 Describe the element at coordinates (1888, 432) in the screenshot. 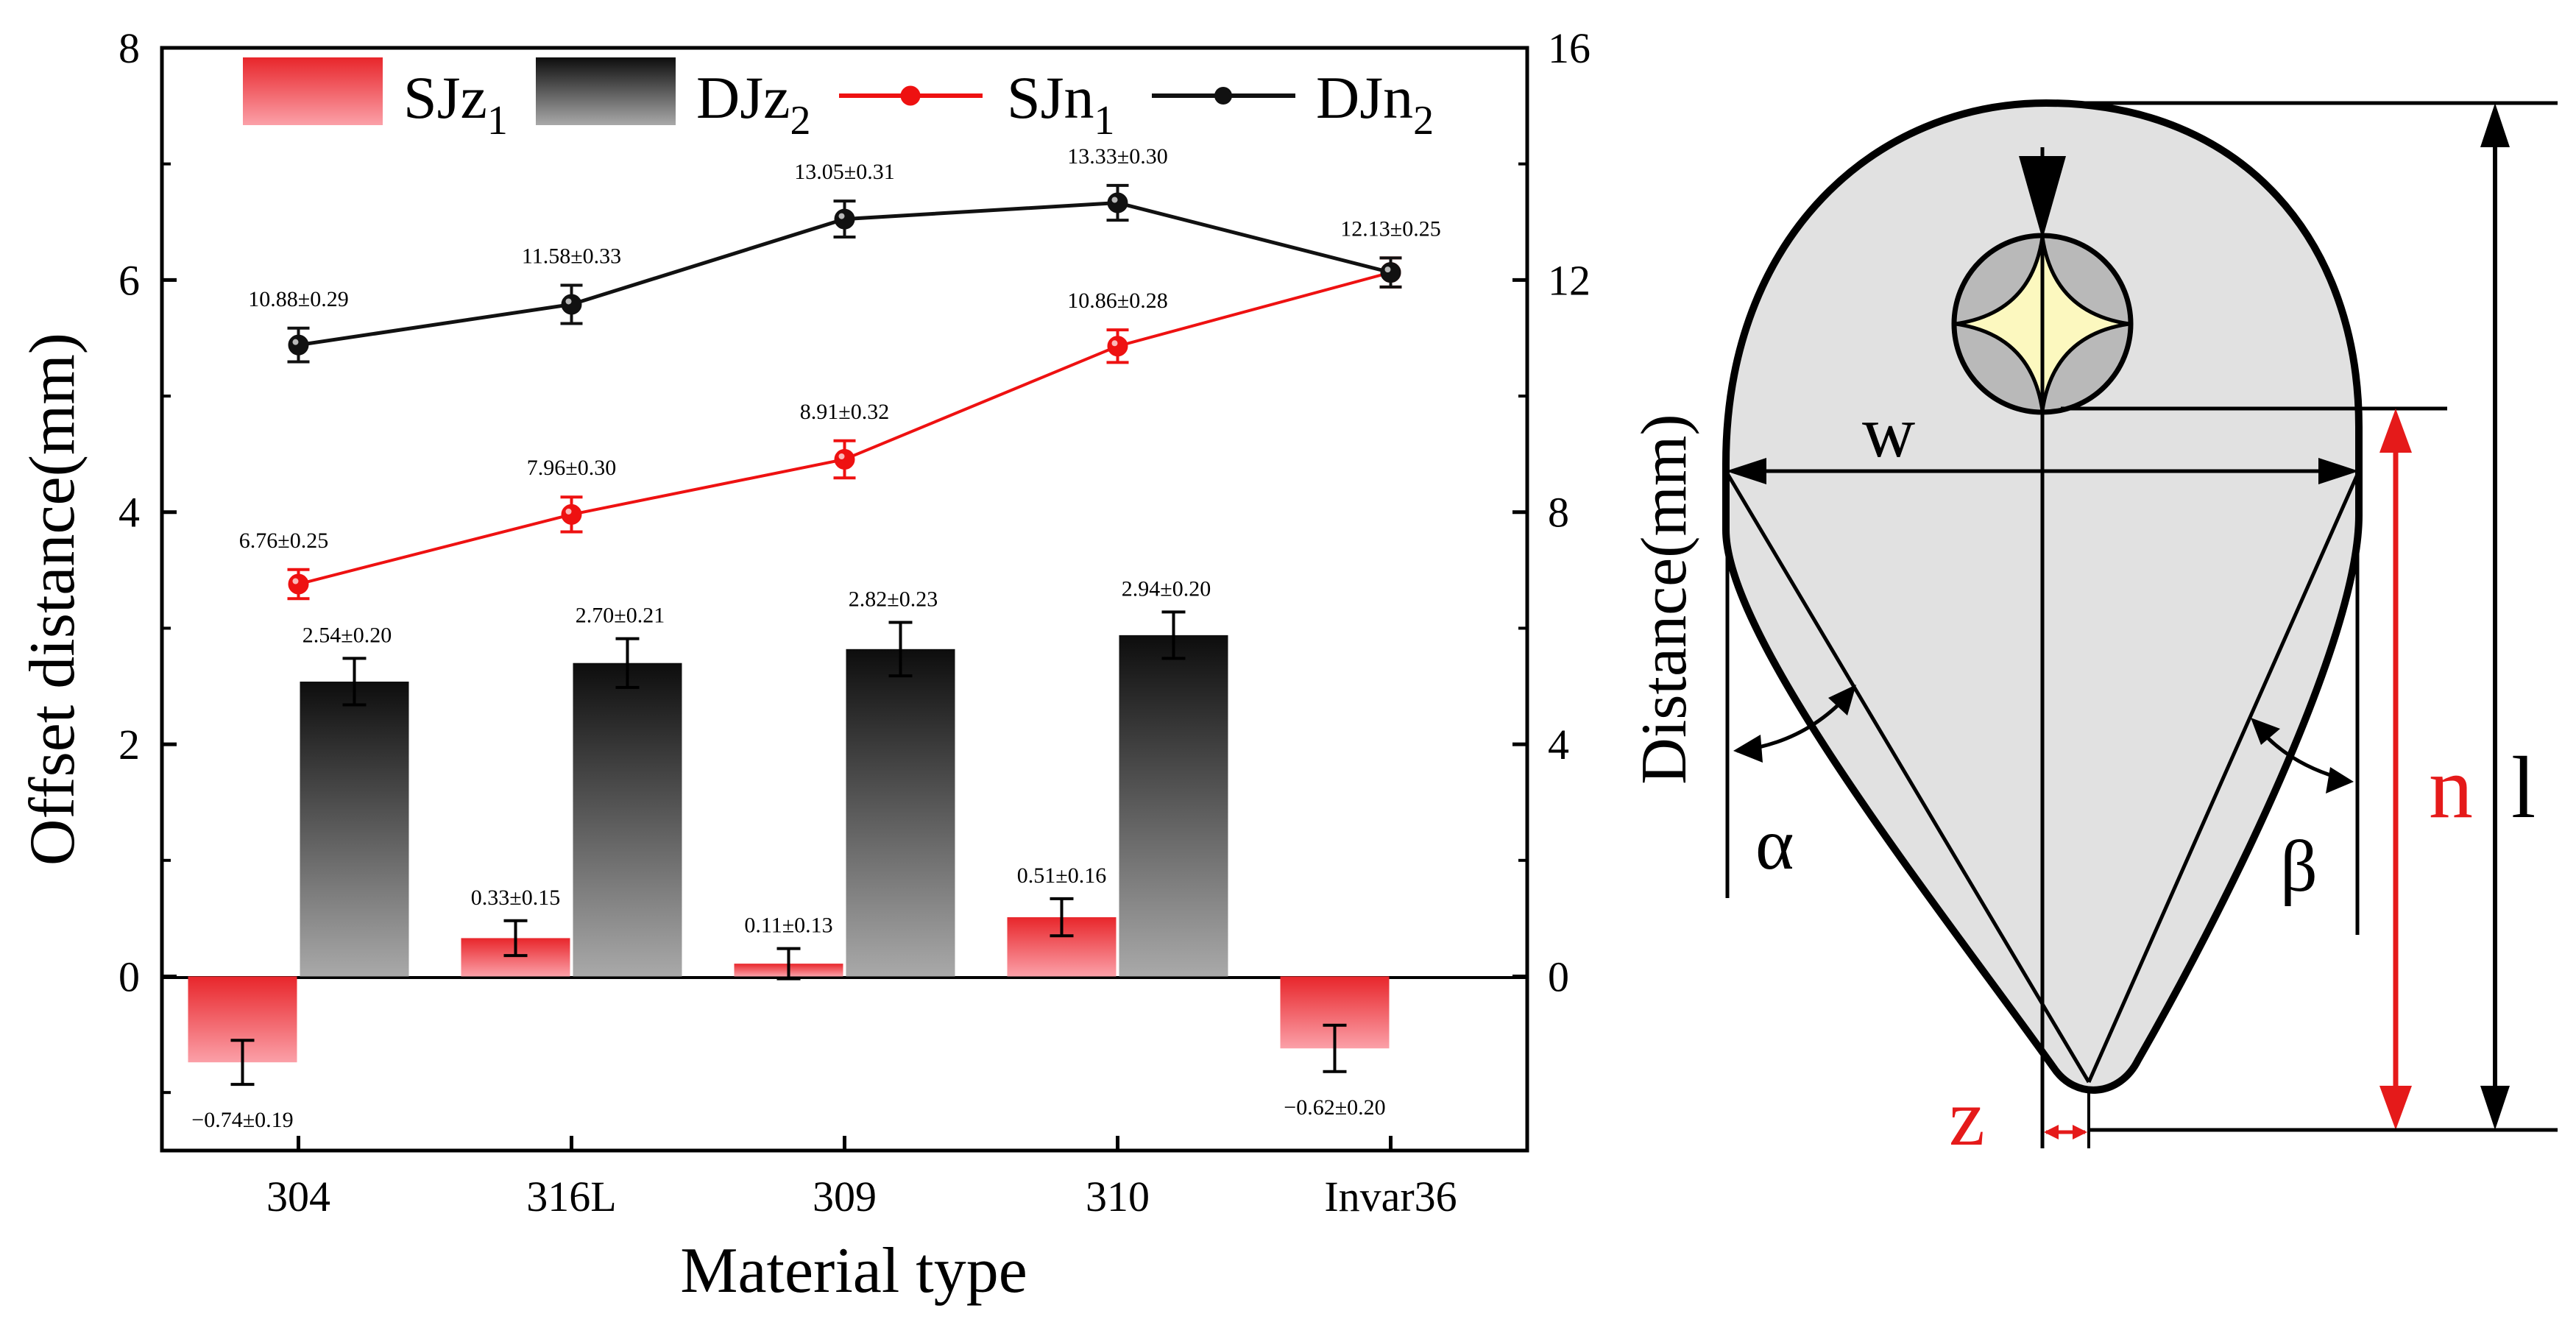

I see `w-label: w` at that location.